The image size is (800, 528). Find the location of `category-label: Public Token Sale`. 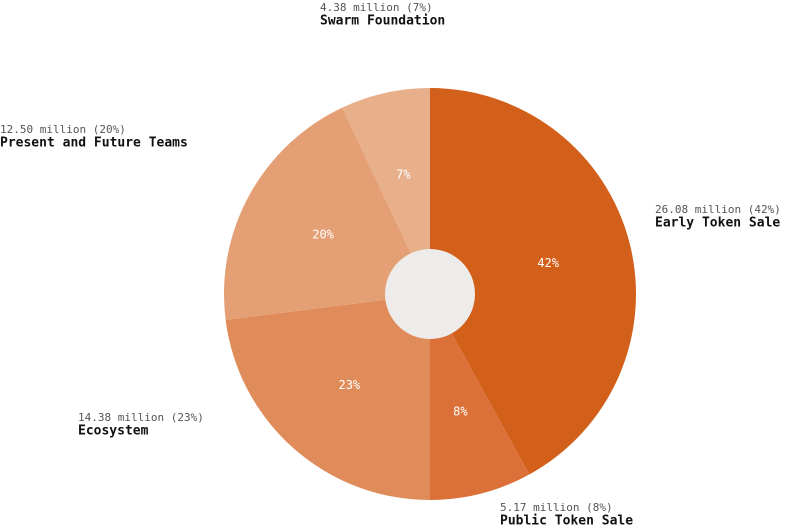

category-label: Public Token Sale is located at coordinates (566, 521).